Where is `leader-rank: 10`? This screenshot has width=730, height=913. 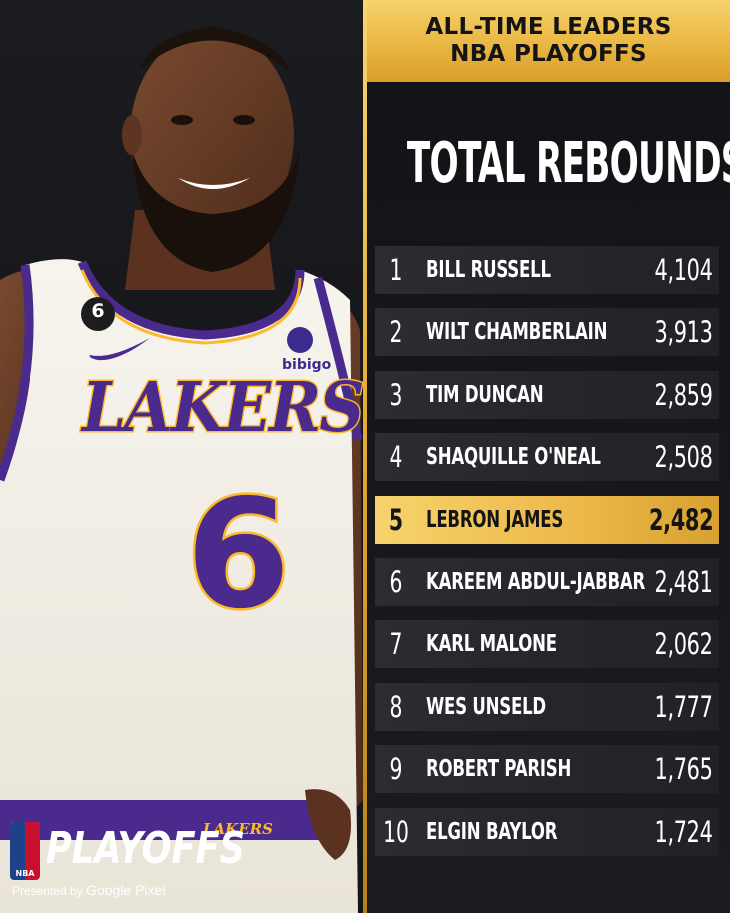 leader-rank: 10 is located at coordinates (396, 831).